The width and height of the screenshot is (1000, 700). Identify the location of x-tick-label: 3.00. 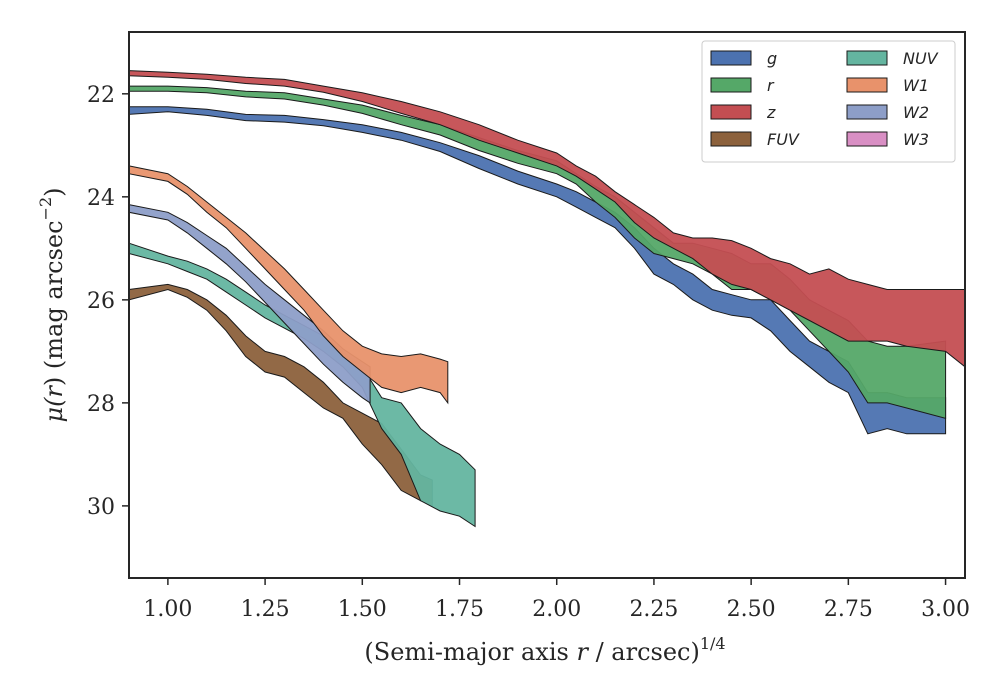
(945, 609).